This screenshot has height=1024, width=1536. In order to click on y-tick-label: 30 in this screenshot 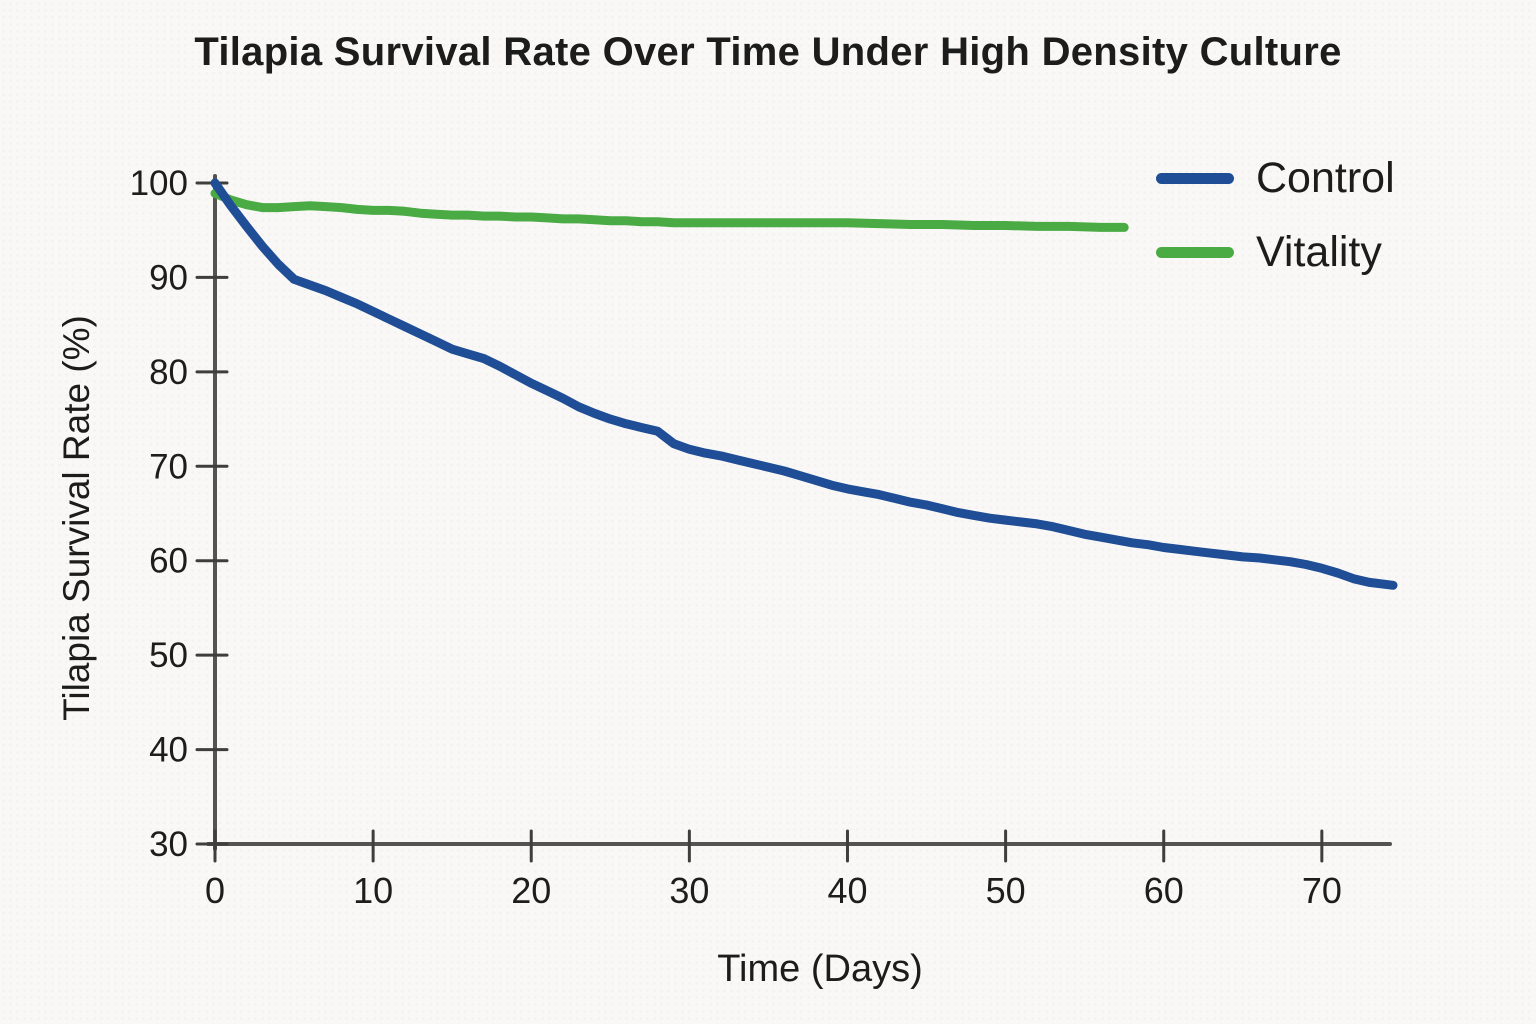, I will do `click(168, 844)`.